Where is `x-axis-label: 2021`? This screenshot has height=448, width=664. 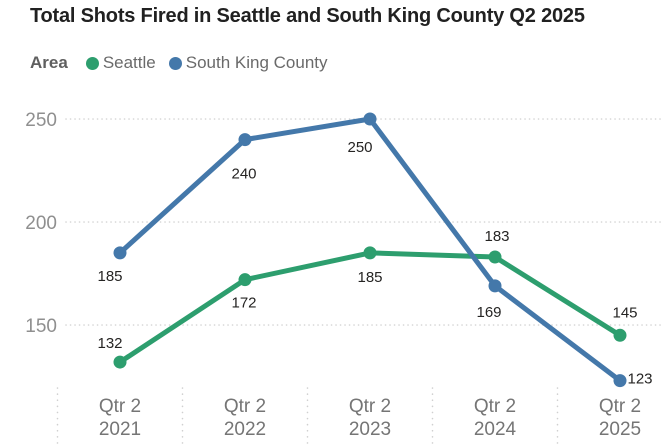
x-axis-label: 2021 is located at coordinates (120, 429).